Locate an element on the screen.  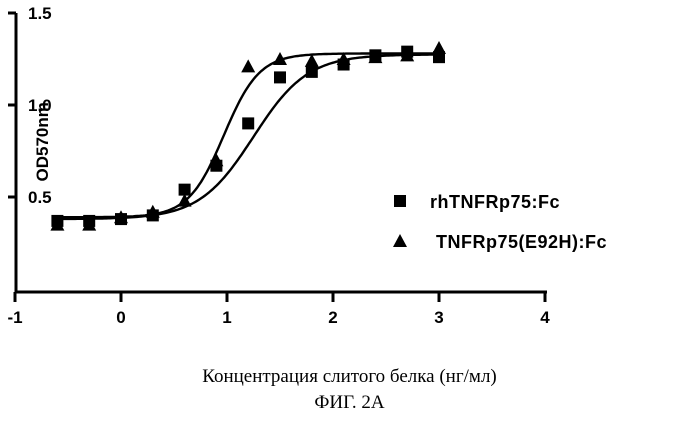
legend-label-2: TNFRp75(E92H):Fc is located at coordinates (521, 242).